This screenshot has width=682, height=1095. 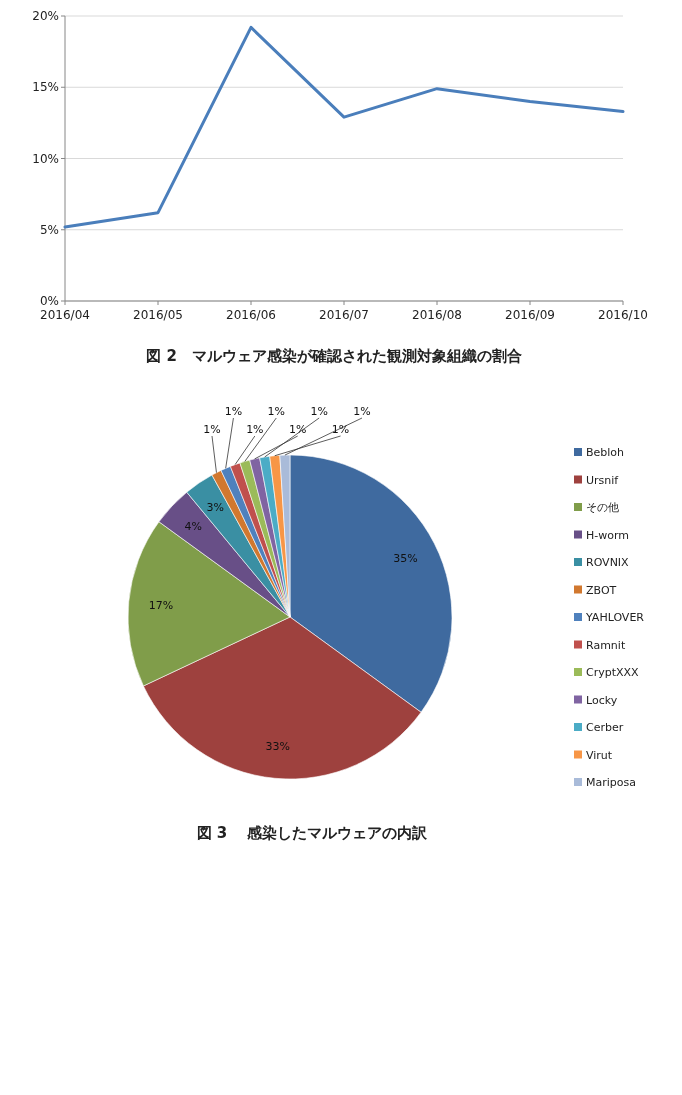 I want to click on legend-label: その他, so click(x=602, y=507).